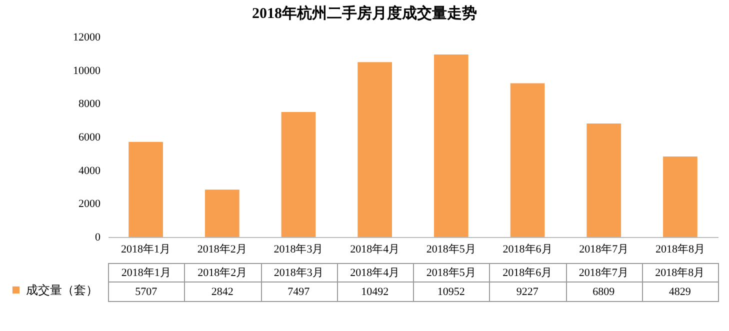  What do you see at coordinates (680, 292) in the screenshot?
I see `data-label: 4829` at bounding box center [680, 292].